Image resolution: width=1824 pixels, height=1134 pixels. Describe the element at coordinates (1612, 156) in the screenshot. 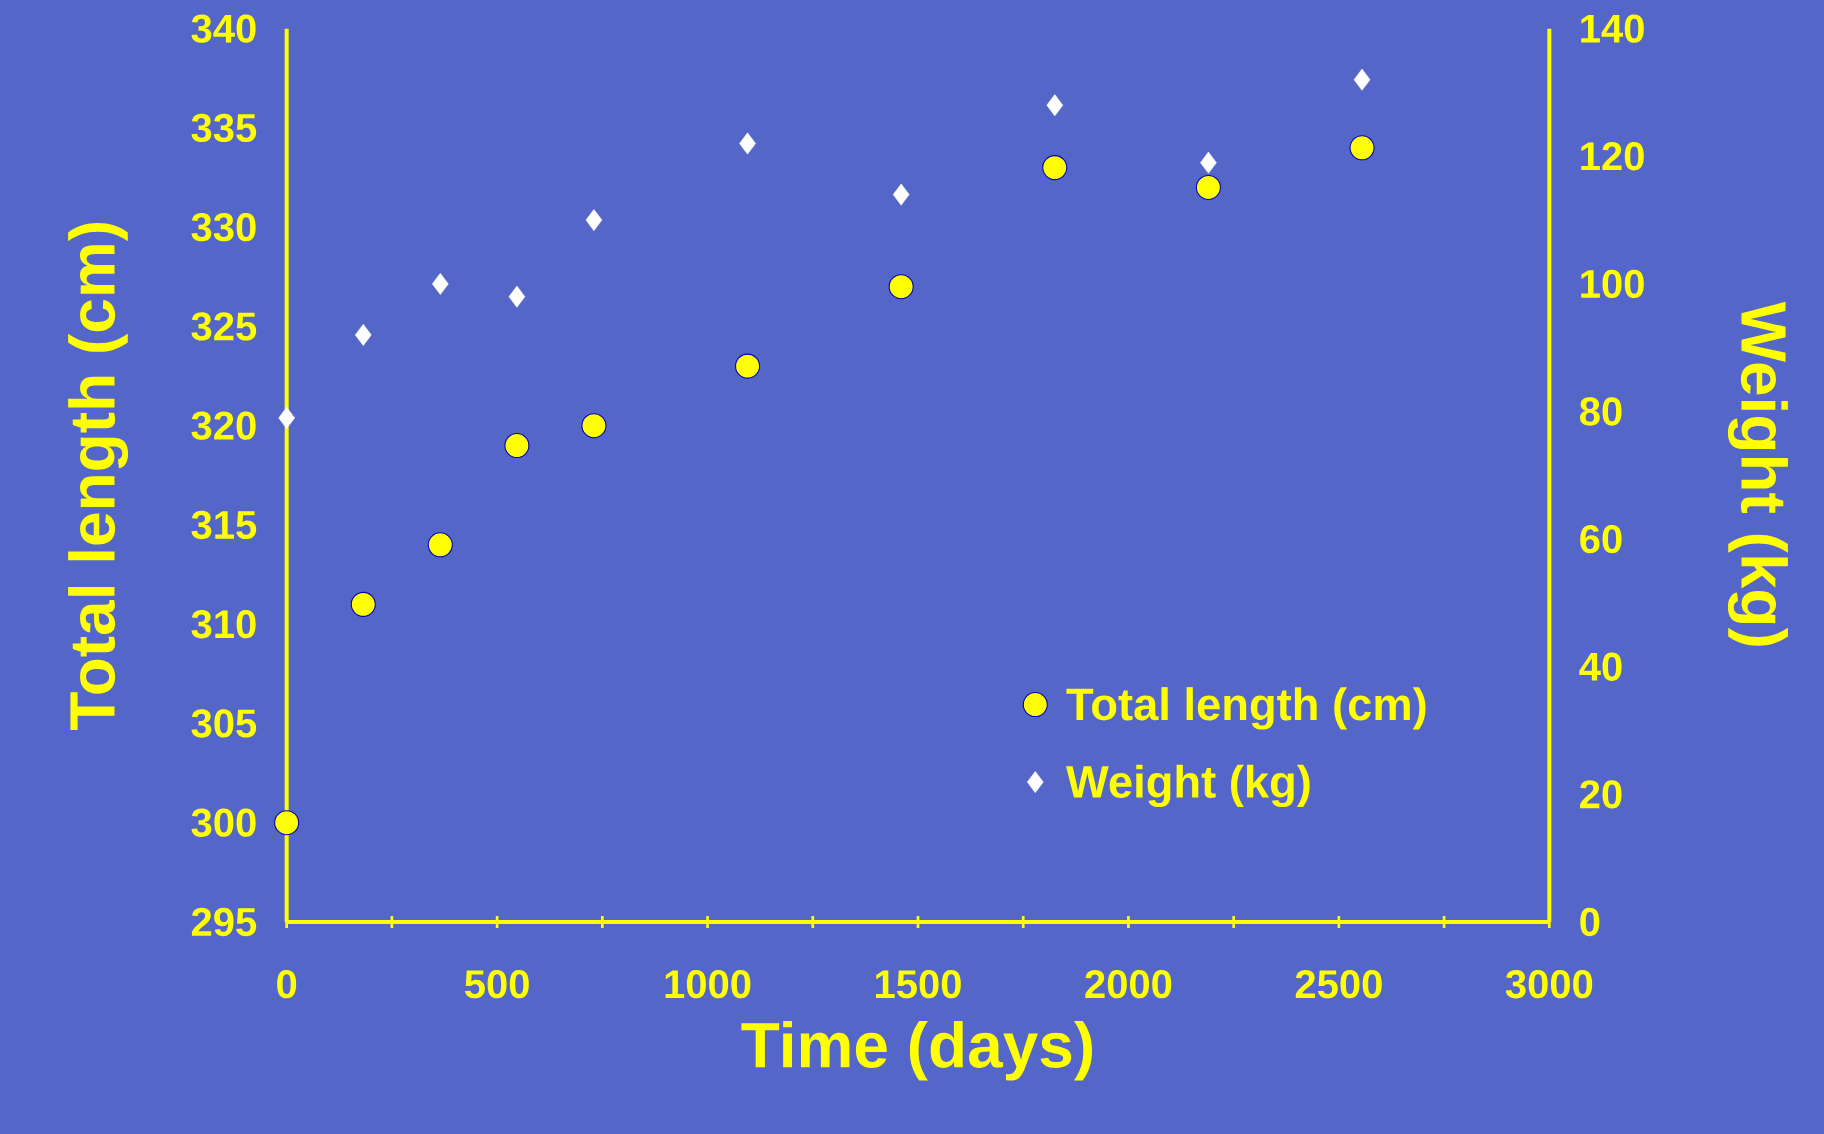

I see `y2-tick-label: 120` at that location.